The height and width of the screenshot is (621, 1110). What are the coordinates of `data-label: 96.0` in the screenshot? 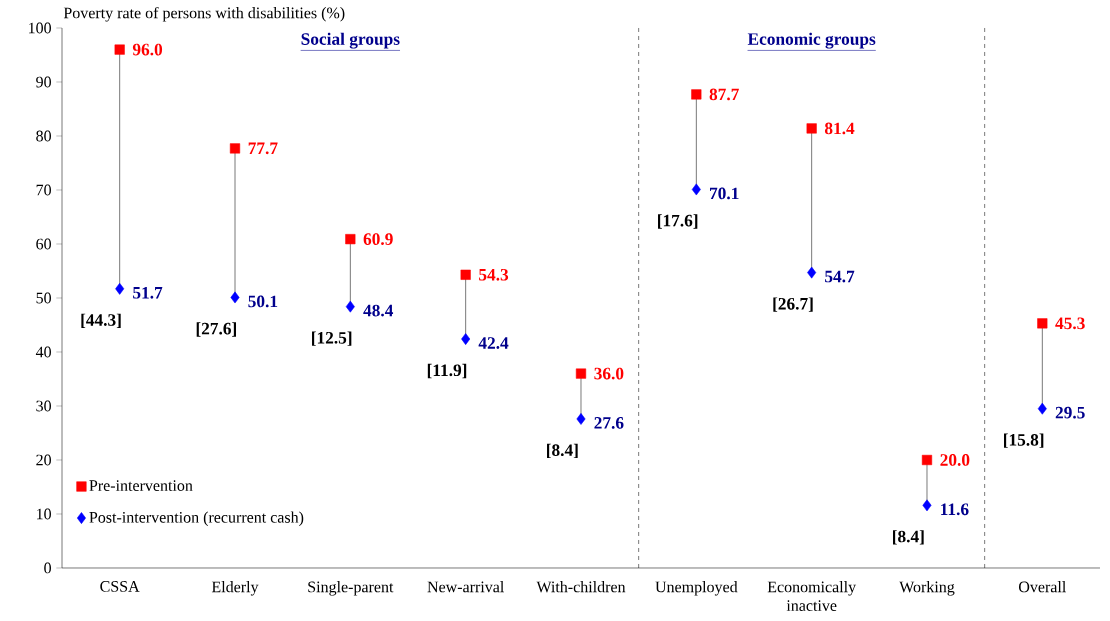 It's located at (147, 49).